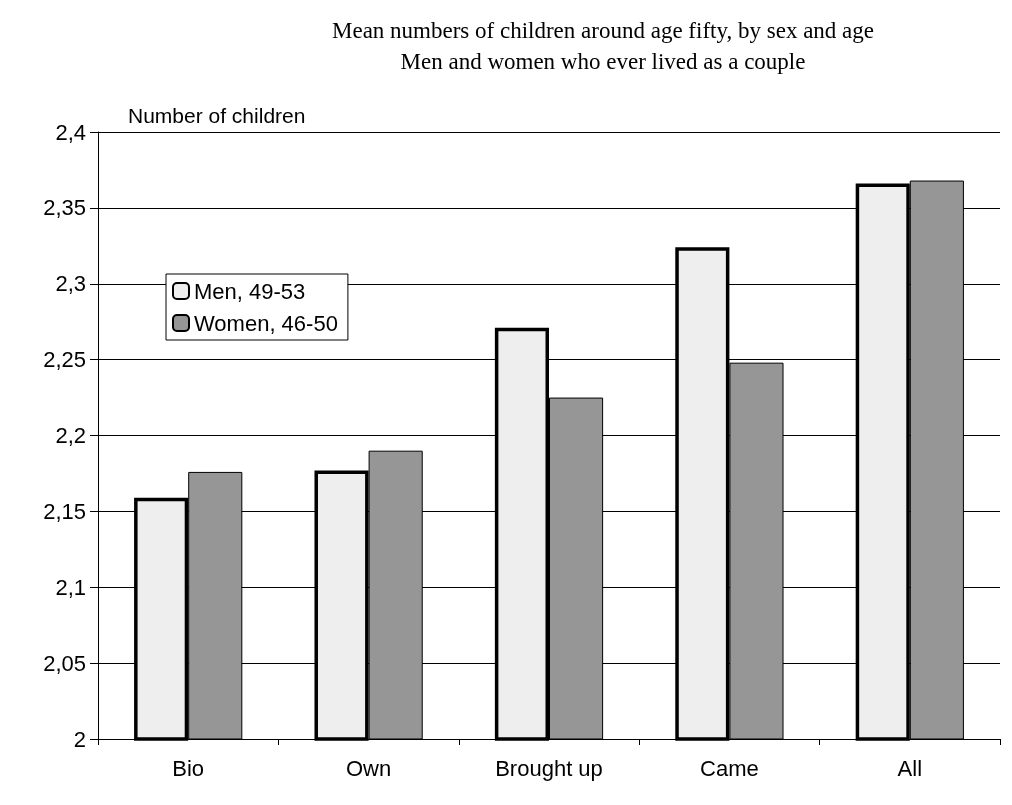 This screenshot has width=1012, height=805. I want to click on legend-label: Women, 46-50, so click(266, 323).